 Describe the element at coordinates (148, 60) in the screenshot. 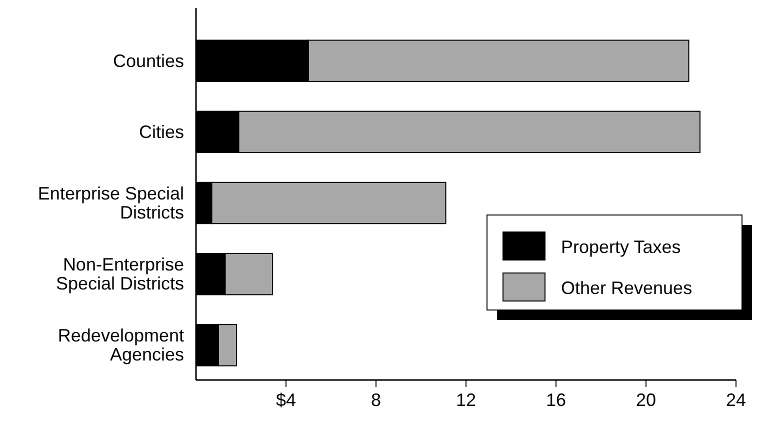

I see `y-tick-label: Counties` at that location.